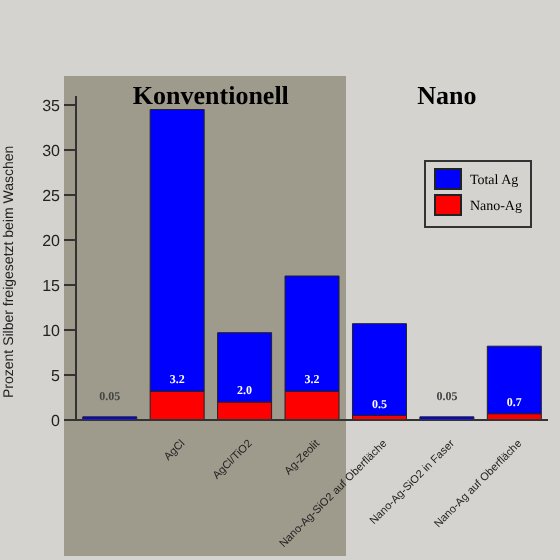 The width and height of the screenshot is (560, 560). Describe the element at coordinates (210, 96) in the screenshot. I see `annotation: Konventionell` at that location.